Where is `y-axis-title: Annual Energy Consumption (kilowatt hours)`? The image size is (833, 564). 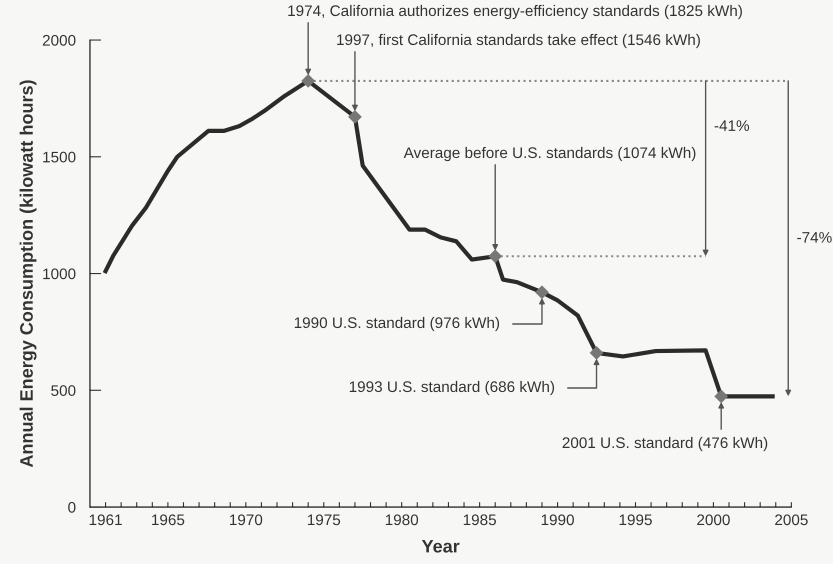
y-axis-title: Annual Energy Consumption (kilowatt hours) is located at coordinates (28, 274).